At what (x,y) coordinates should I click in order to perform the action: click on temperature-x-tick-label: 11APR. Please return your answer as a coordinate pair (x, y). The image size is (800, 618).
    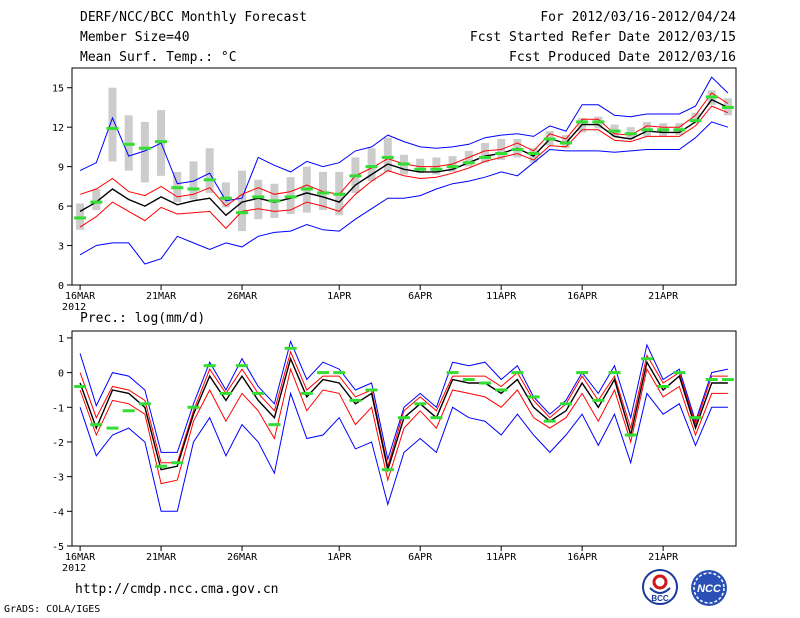
    Looking at the image, I should click on (501, 296).